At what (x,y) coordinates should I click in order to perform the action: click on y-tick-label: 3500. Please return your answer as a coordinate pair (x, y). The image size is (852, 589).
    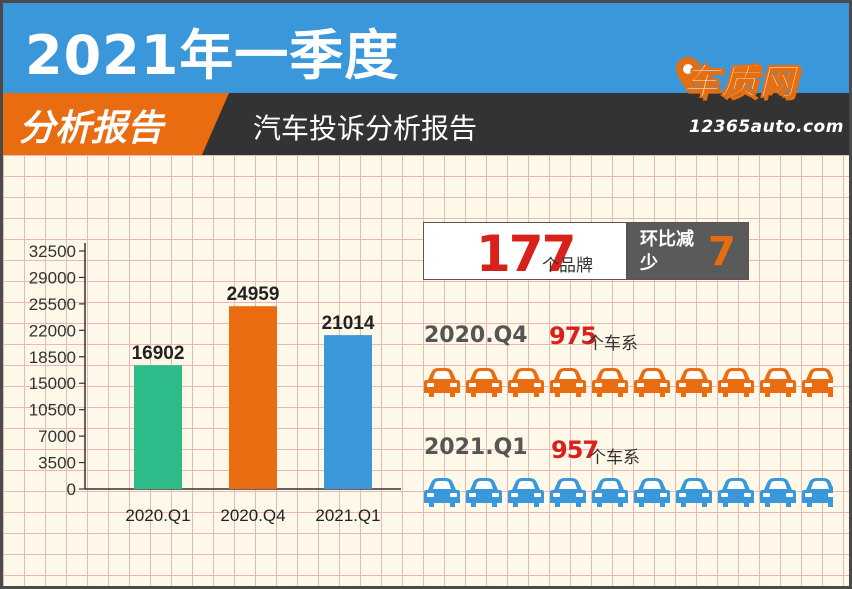
    Looking at the image, I should click on (57, 463).